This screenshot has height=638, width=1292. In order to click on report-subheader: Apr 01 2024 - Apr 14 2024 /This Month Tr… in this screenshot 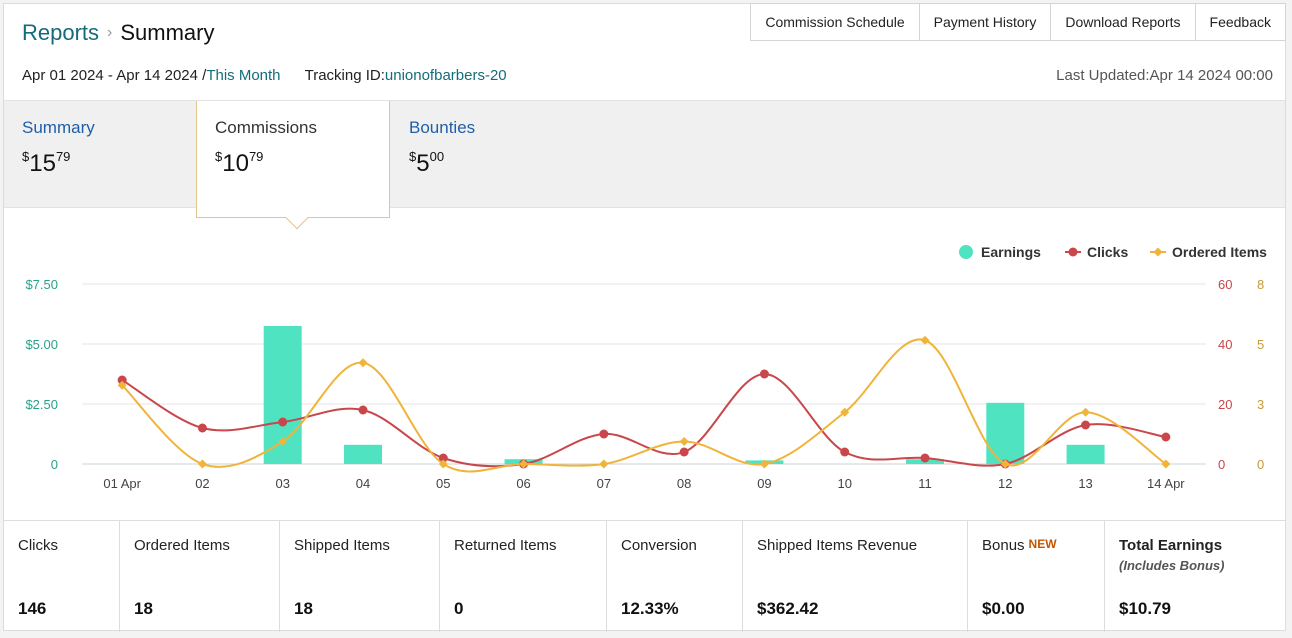, I will do `click(264, 75)`.